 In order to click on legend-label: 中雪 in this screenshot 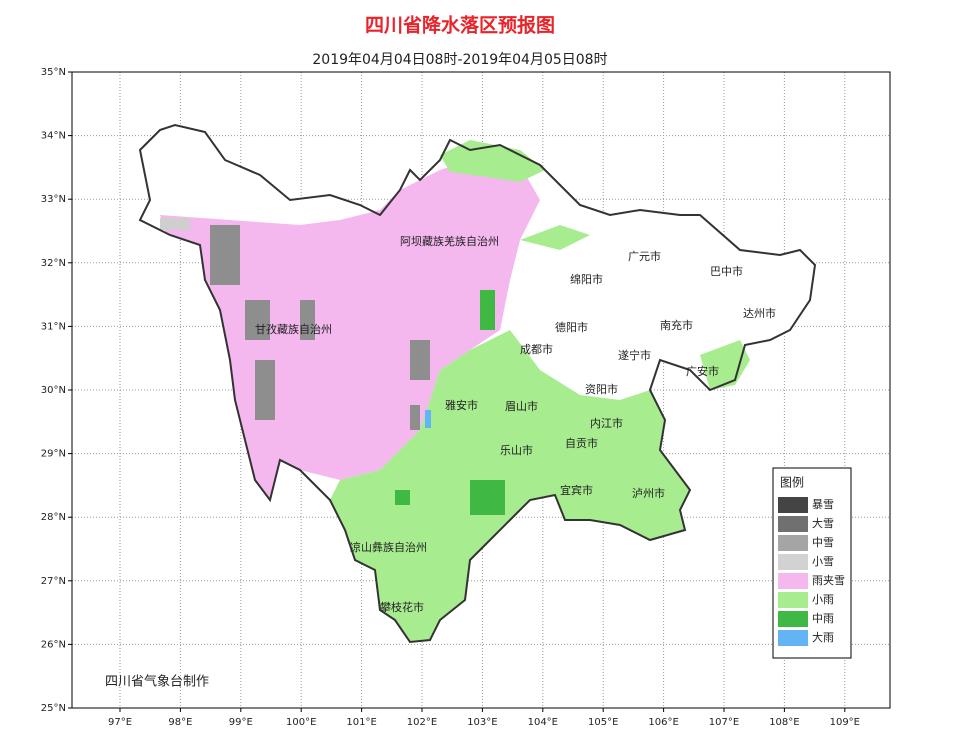, I will do `click(823, 542)`.